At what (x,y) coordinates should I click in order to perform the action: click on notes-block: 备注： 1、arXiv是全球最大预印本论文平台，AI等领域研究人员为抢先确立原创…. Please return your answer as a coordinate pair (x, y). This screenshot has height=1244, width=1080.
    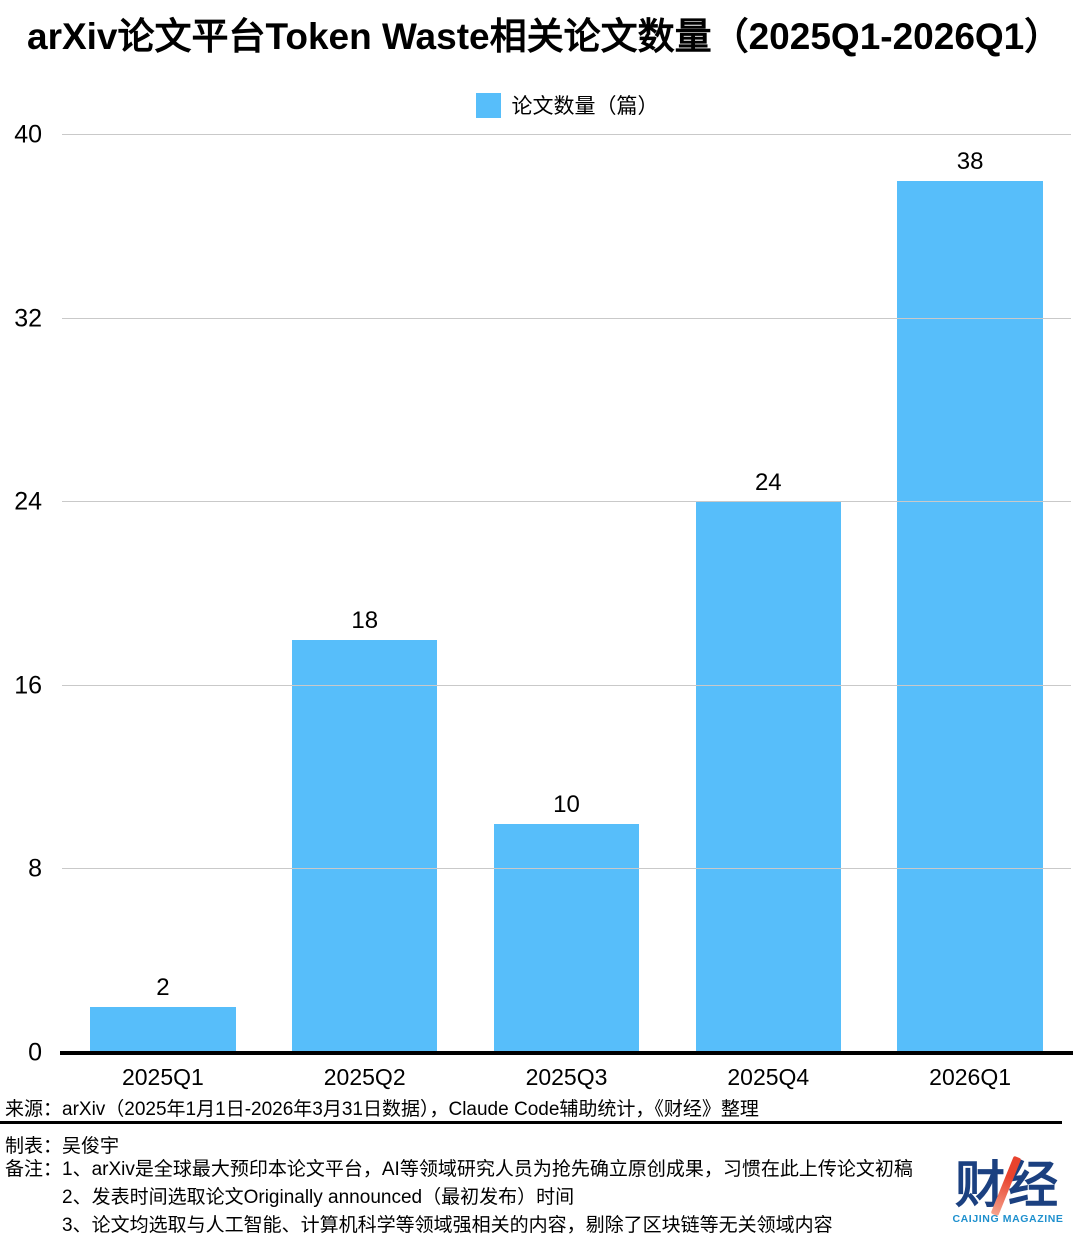
    Looking at the image, I should click on (477, 1198).